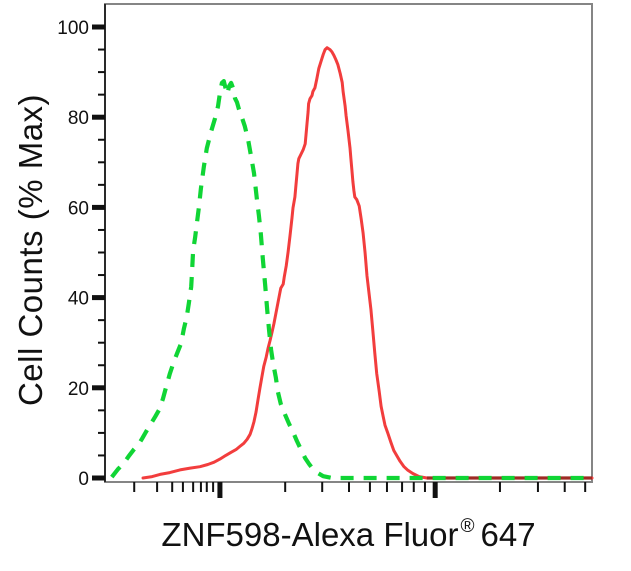 Image resolution: width=631 pixels, height=571 pixels. I want to click on y-tick-label: 40, so click(78, 299).